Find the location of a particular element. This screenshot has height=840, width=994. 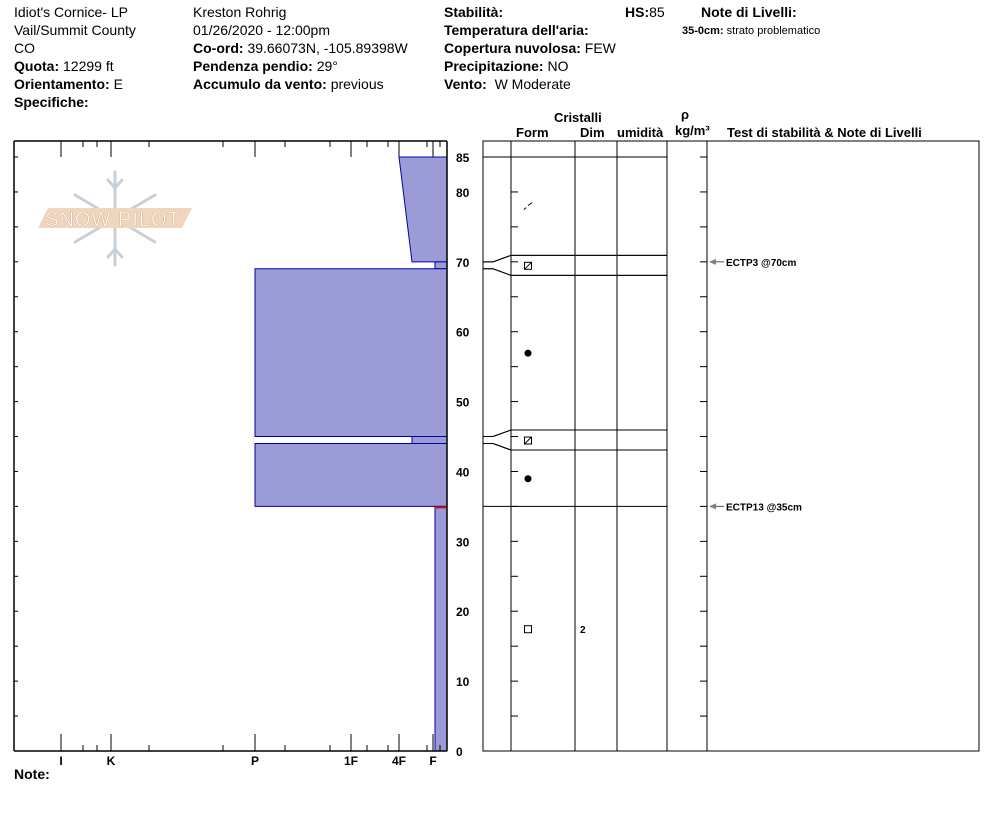

wind-label: Vento: is located at coordinates (465, 84).